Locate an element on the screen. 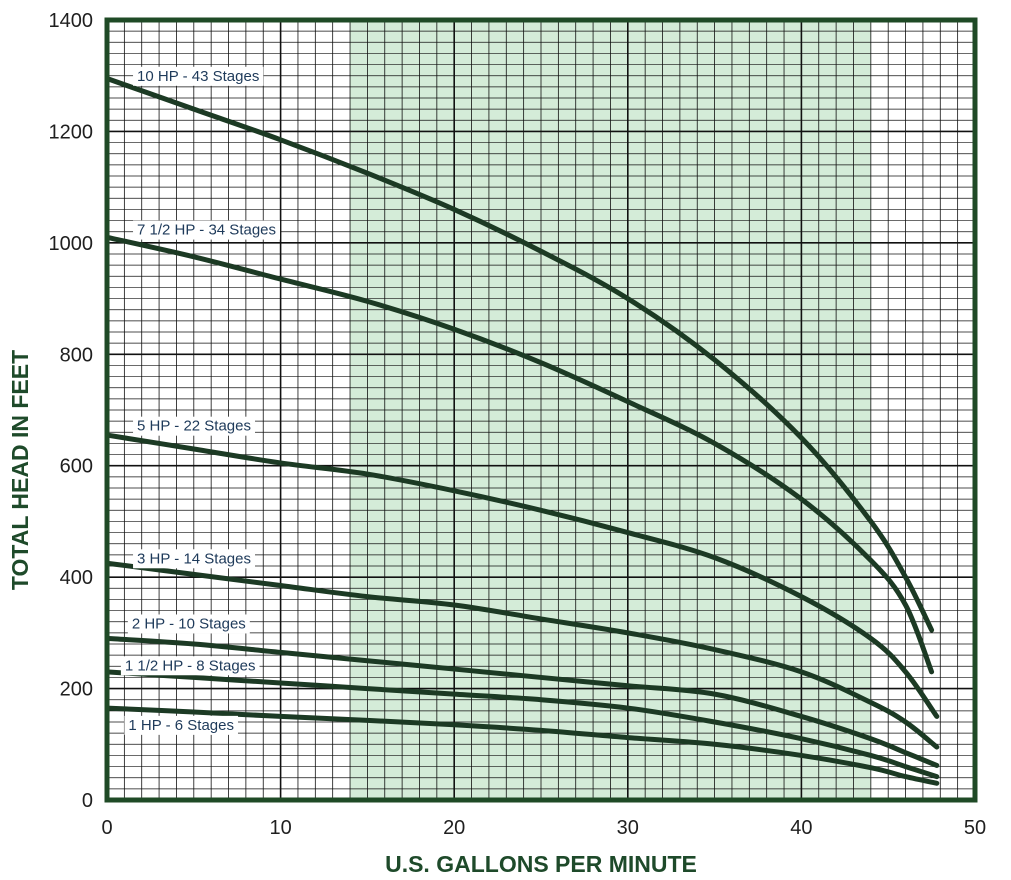  y-tick-label: 0 is located at coordinates (87, 801).